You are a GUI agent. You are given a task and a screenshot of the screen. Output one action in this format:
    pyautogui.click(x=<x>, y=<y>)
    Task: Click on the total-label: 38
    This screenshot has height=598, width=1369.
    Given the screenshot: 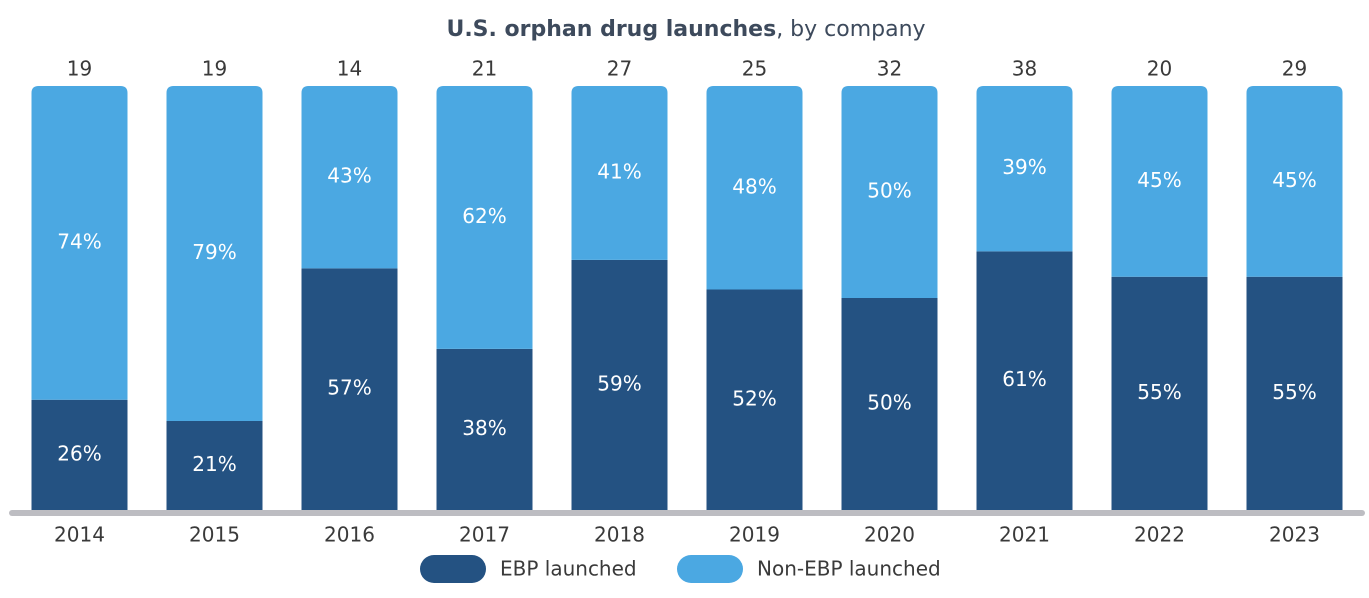 What is the action you would take?
    pyautogui.click(x=1024, y=69)
    